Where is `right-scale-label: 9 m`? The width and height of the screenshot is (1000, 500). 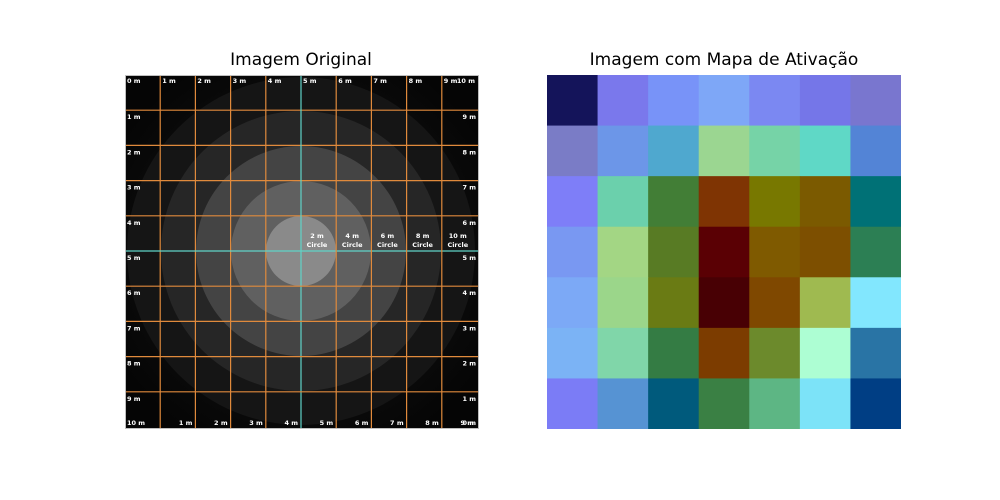 right-scale-label: 9 m is located at coordinates (469, 117).